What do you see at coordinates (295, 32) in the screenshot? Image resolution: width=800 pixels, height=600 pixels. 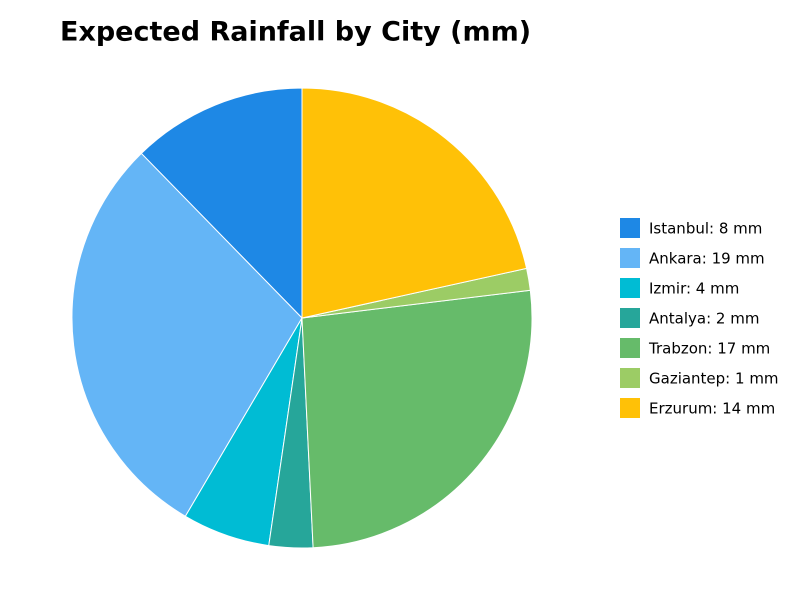 I see `chart-title: Expected Rainfall by City (mm)` at bounding box center [295, 32].